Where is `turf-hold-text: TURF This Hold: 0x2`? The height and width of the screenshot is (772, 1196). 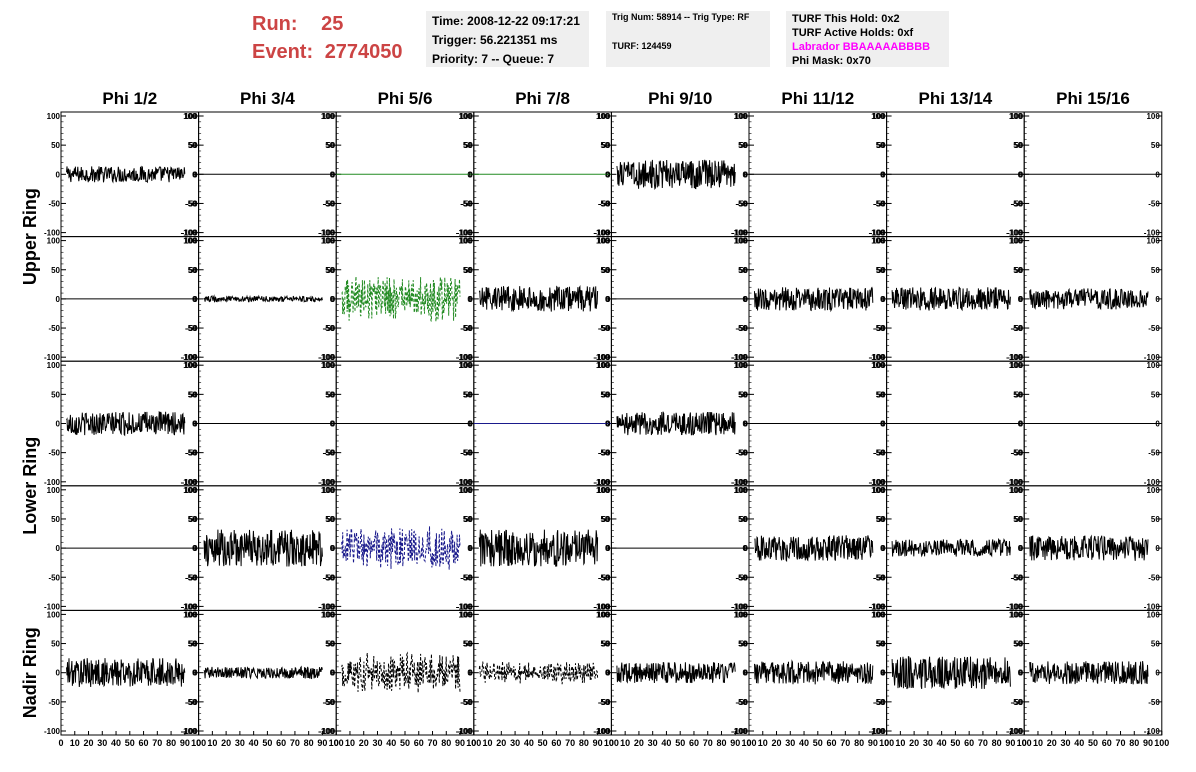 turf-hold-text: TURF This Hold: 0x2 is located at coordinates (846, 19).